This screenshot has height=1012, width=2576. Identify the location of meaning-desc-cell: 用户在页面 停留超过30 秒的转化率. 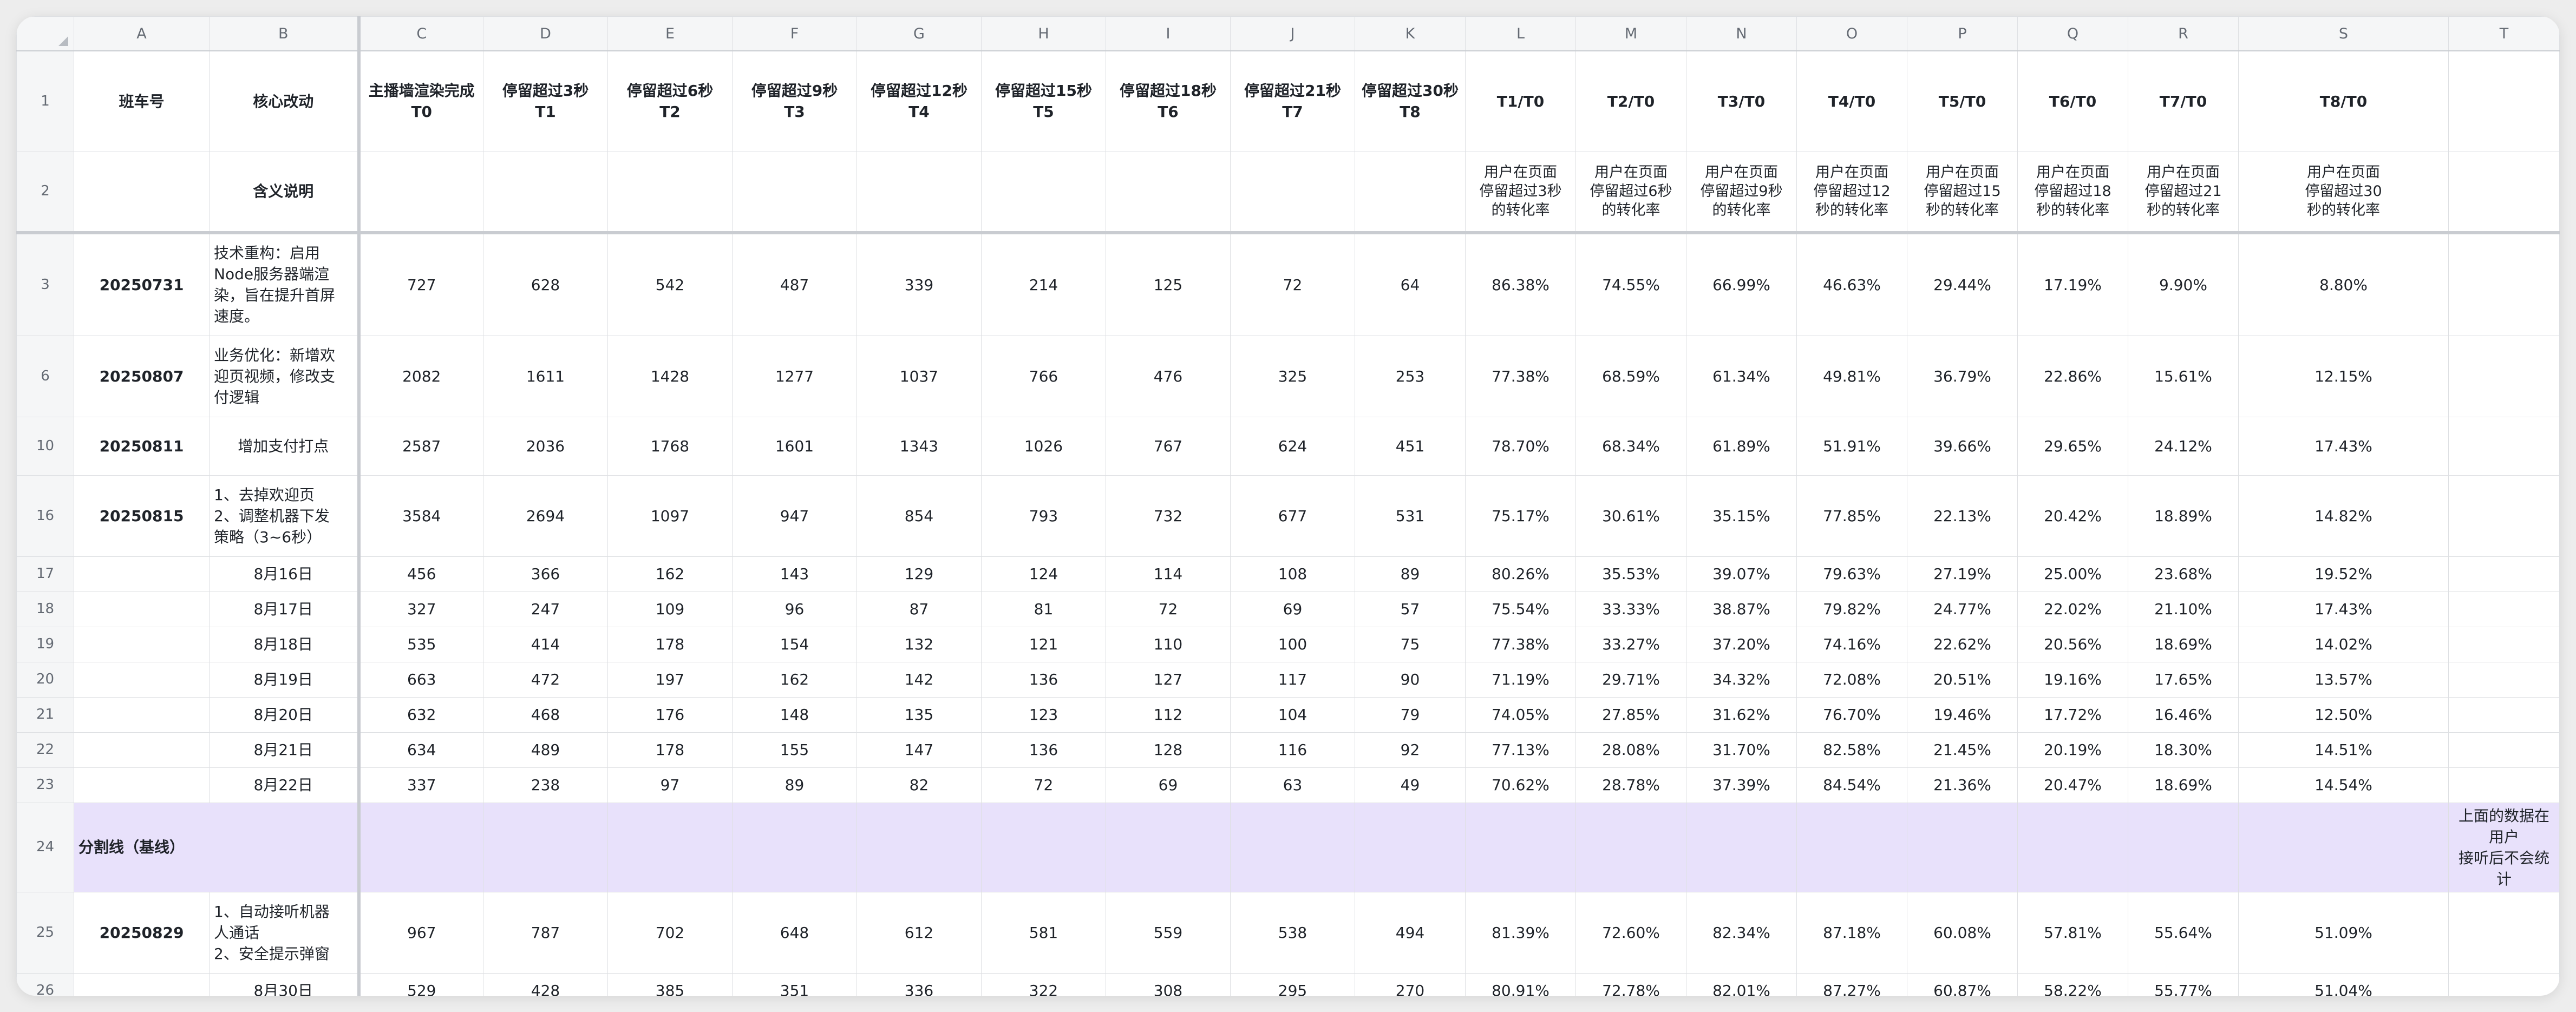
(2343, 192).